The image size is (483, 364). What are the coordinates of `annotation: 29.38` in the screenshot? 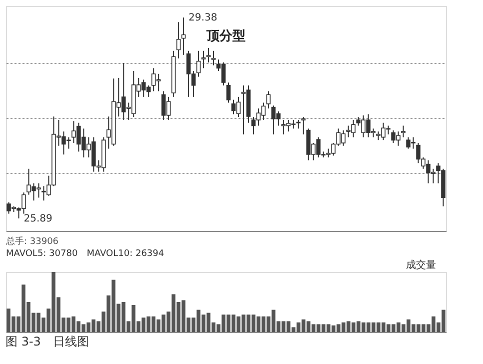 It's located at (203, 18).